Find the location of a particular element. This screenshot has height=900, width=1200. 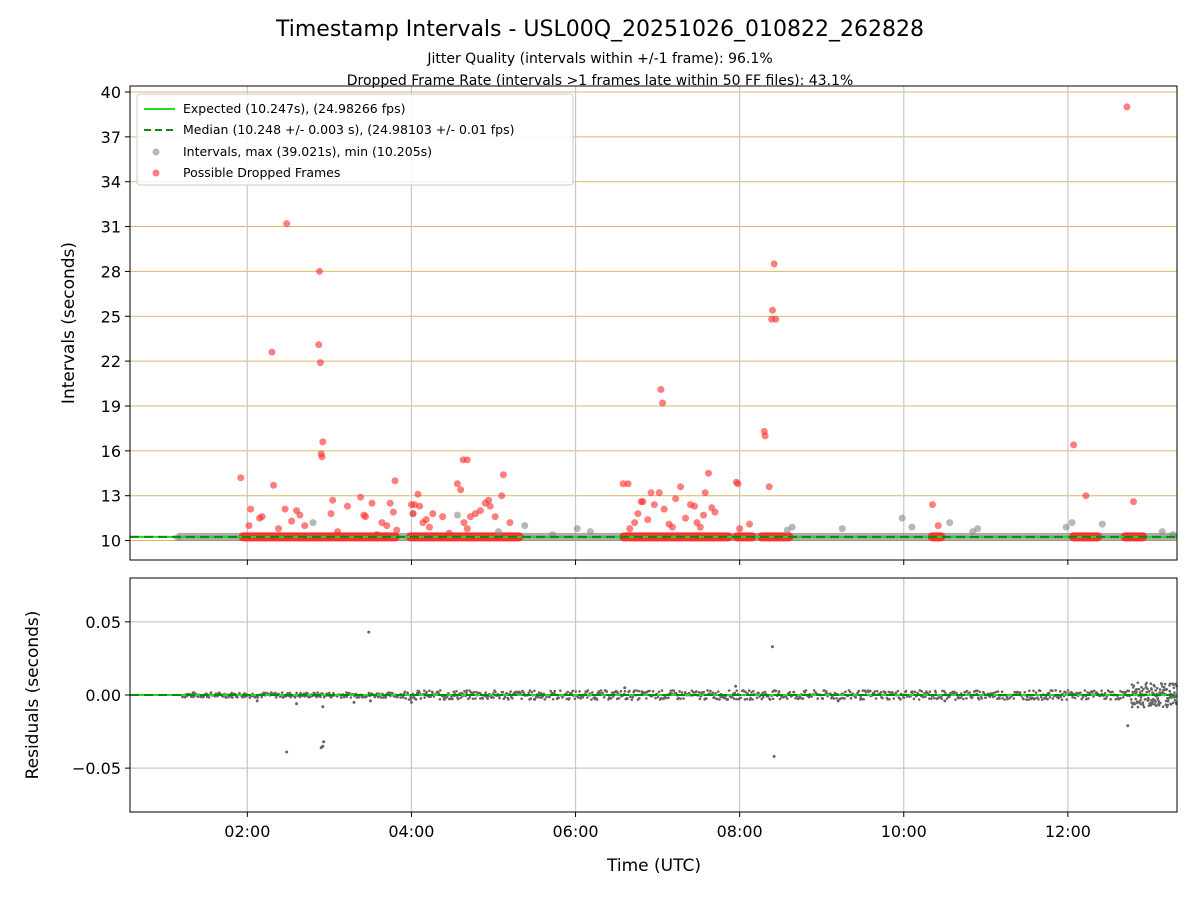

interval-point is located at coordinates (577, 529).